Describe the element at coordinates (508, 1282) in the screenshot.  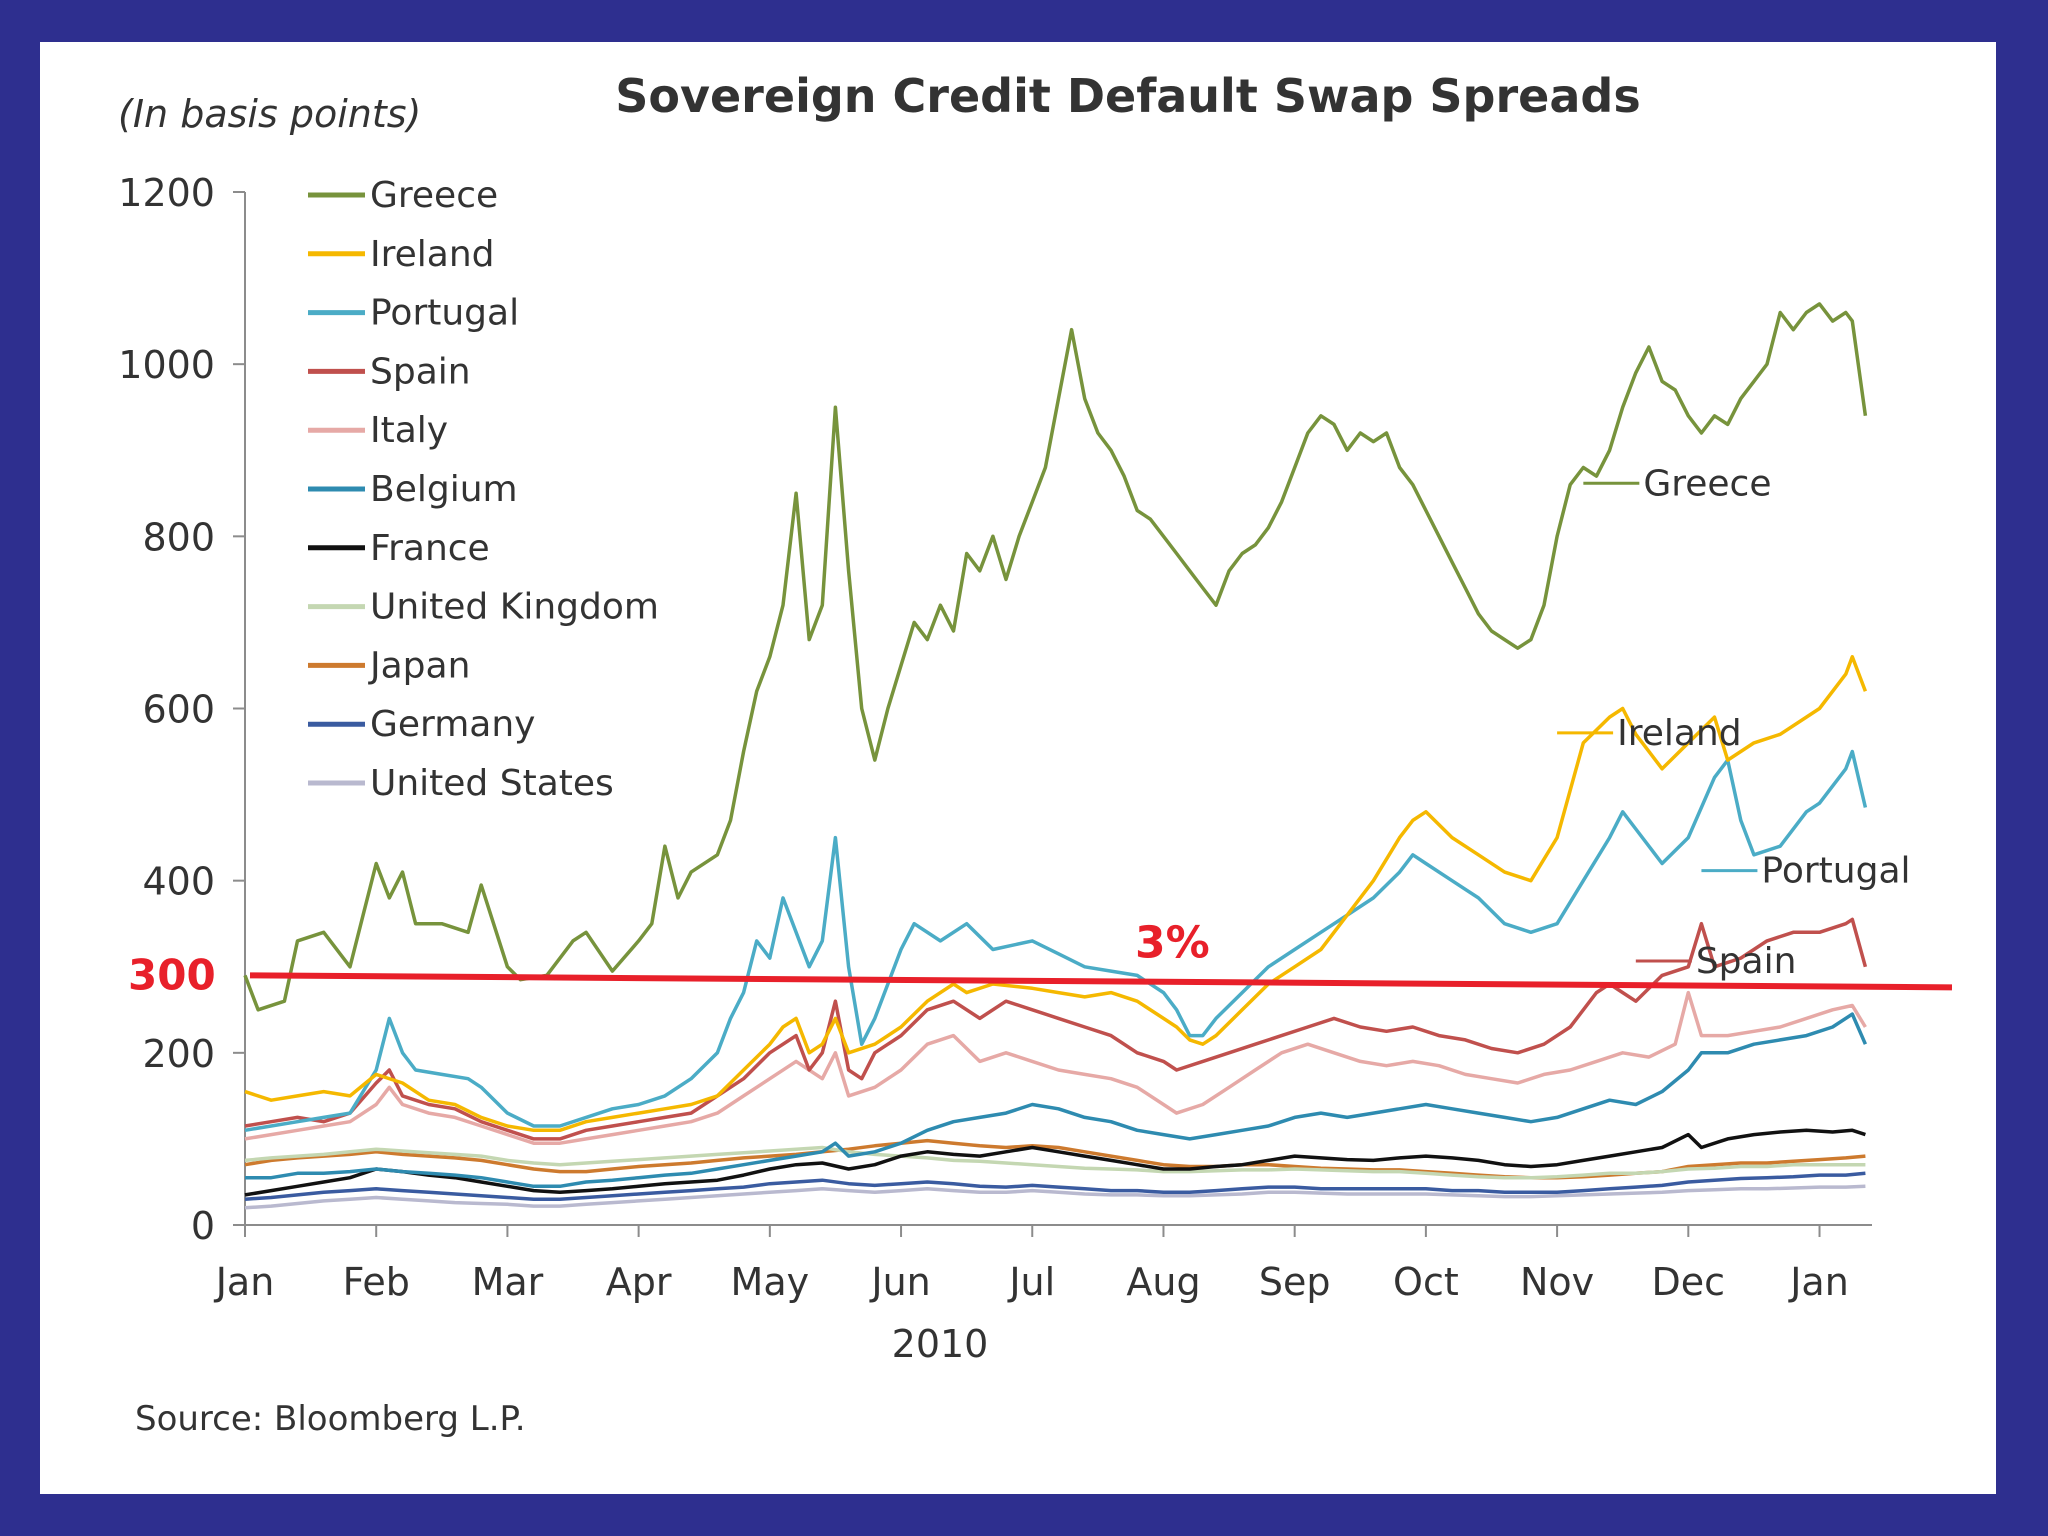
I see `x-tick-label: Mar` at that location.